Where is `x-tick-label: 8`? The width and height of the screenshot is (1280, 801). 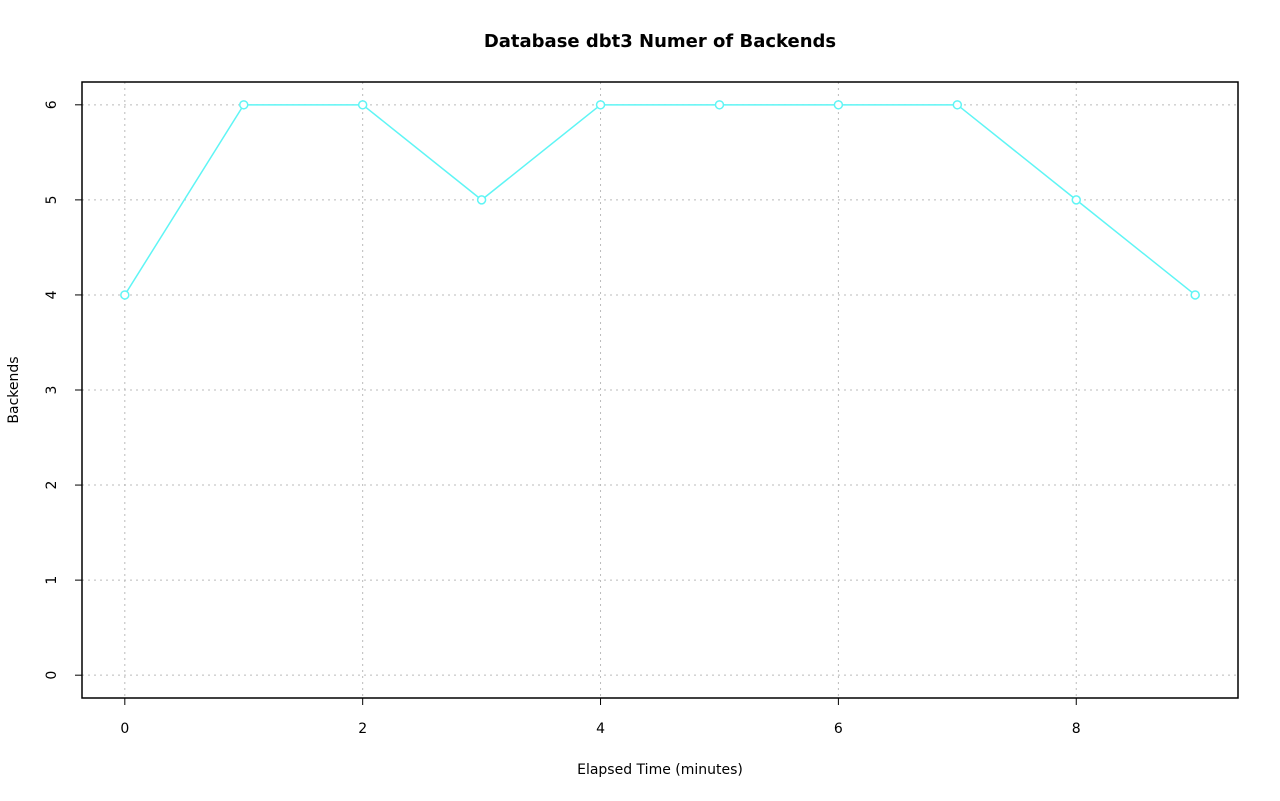
x-tick-label: 8 is located at coordinates (1076, 729).